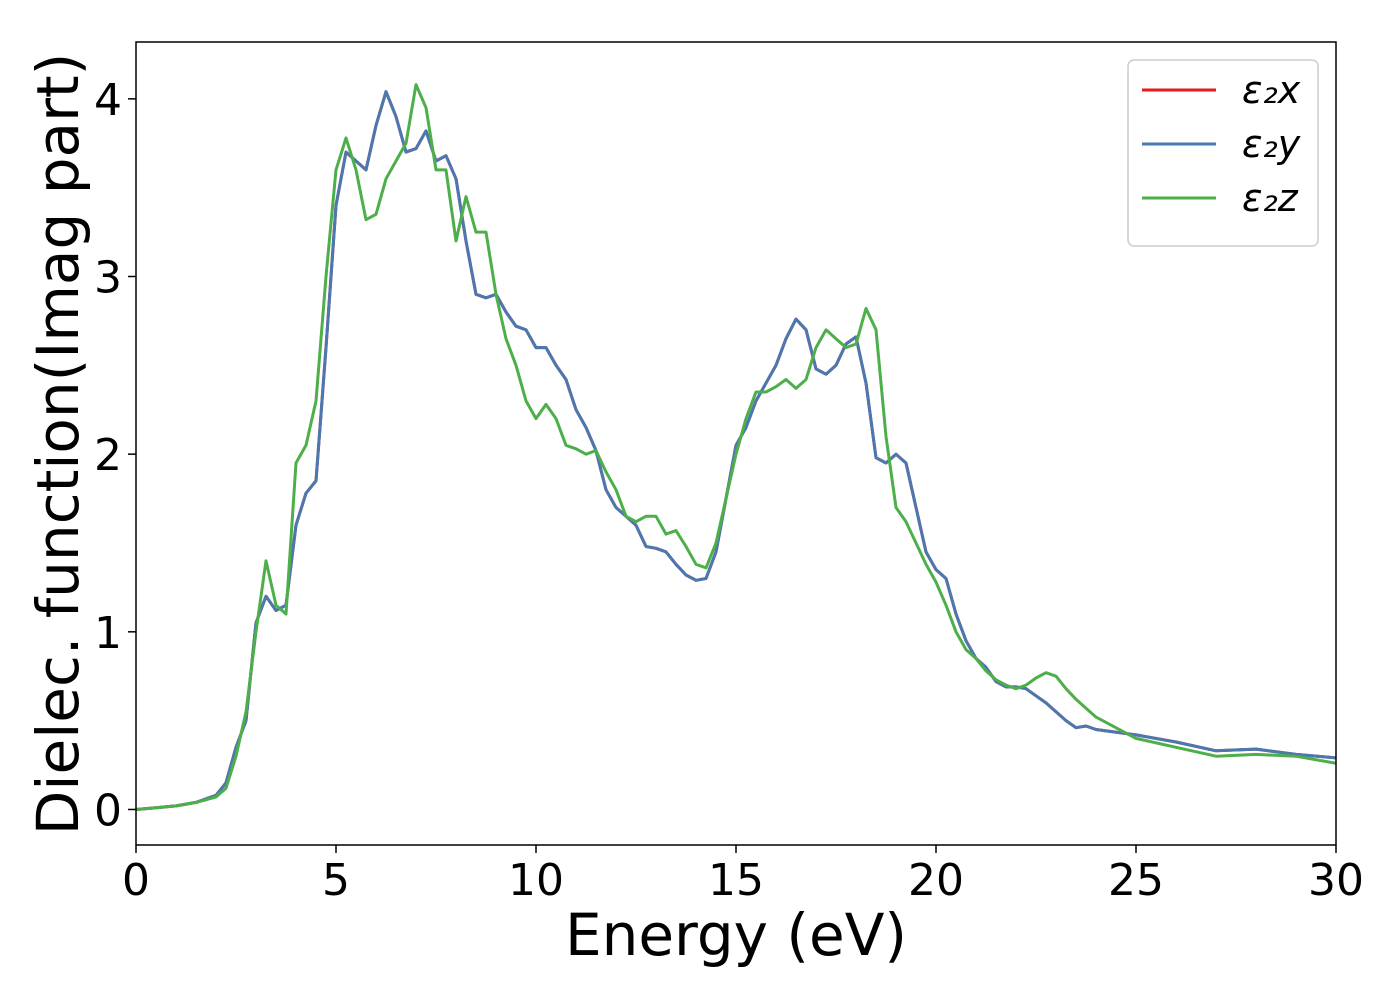 The width and height of the screenshot is (1400, 1000). Describe the element at coordinates (108, 100) in the screenshot. I see `y-tick-label: 4` at that location.